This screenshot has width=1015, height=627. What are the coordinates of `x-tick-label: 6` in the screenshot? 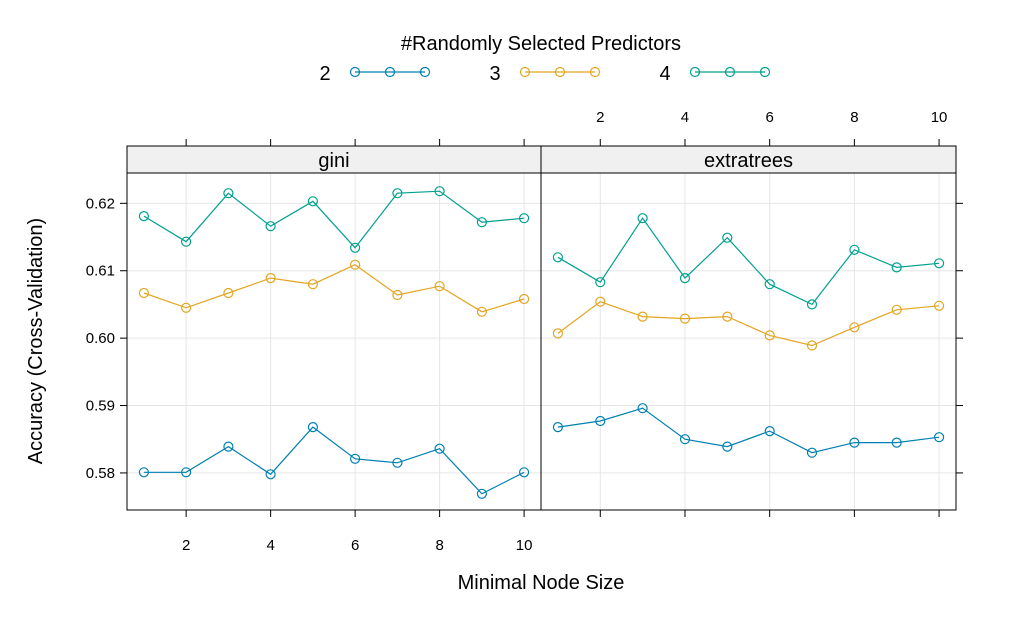 It's located at (770, 117).